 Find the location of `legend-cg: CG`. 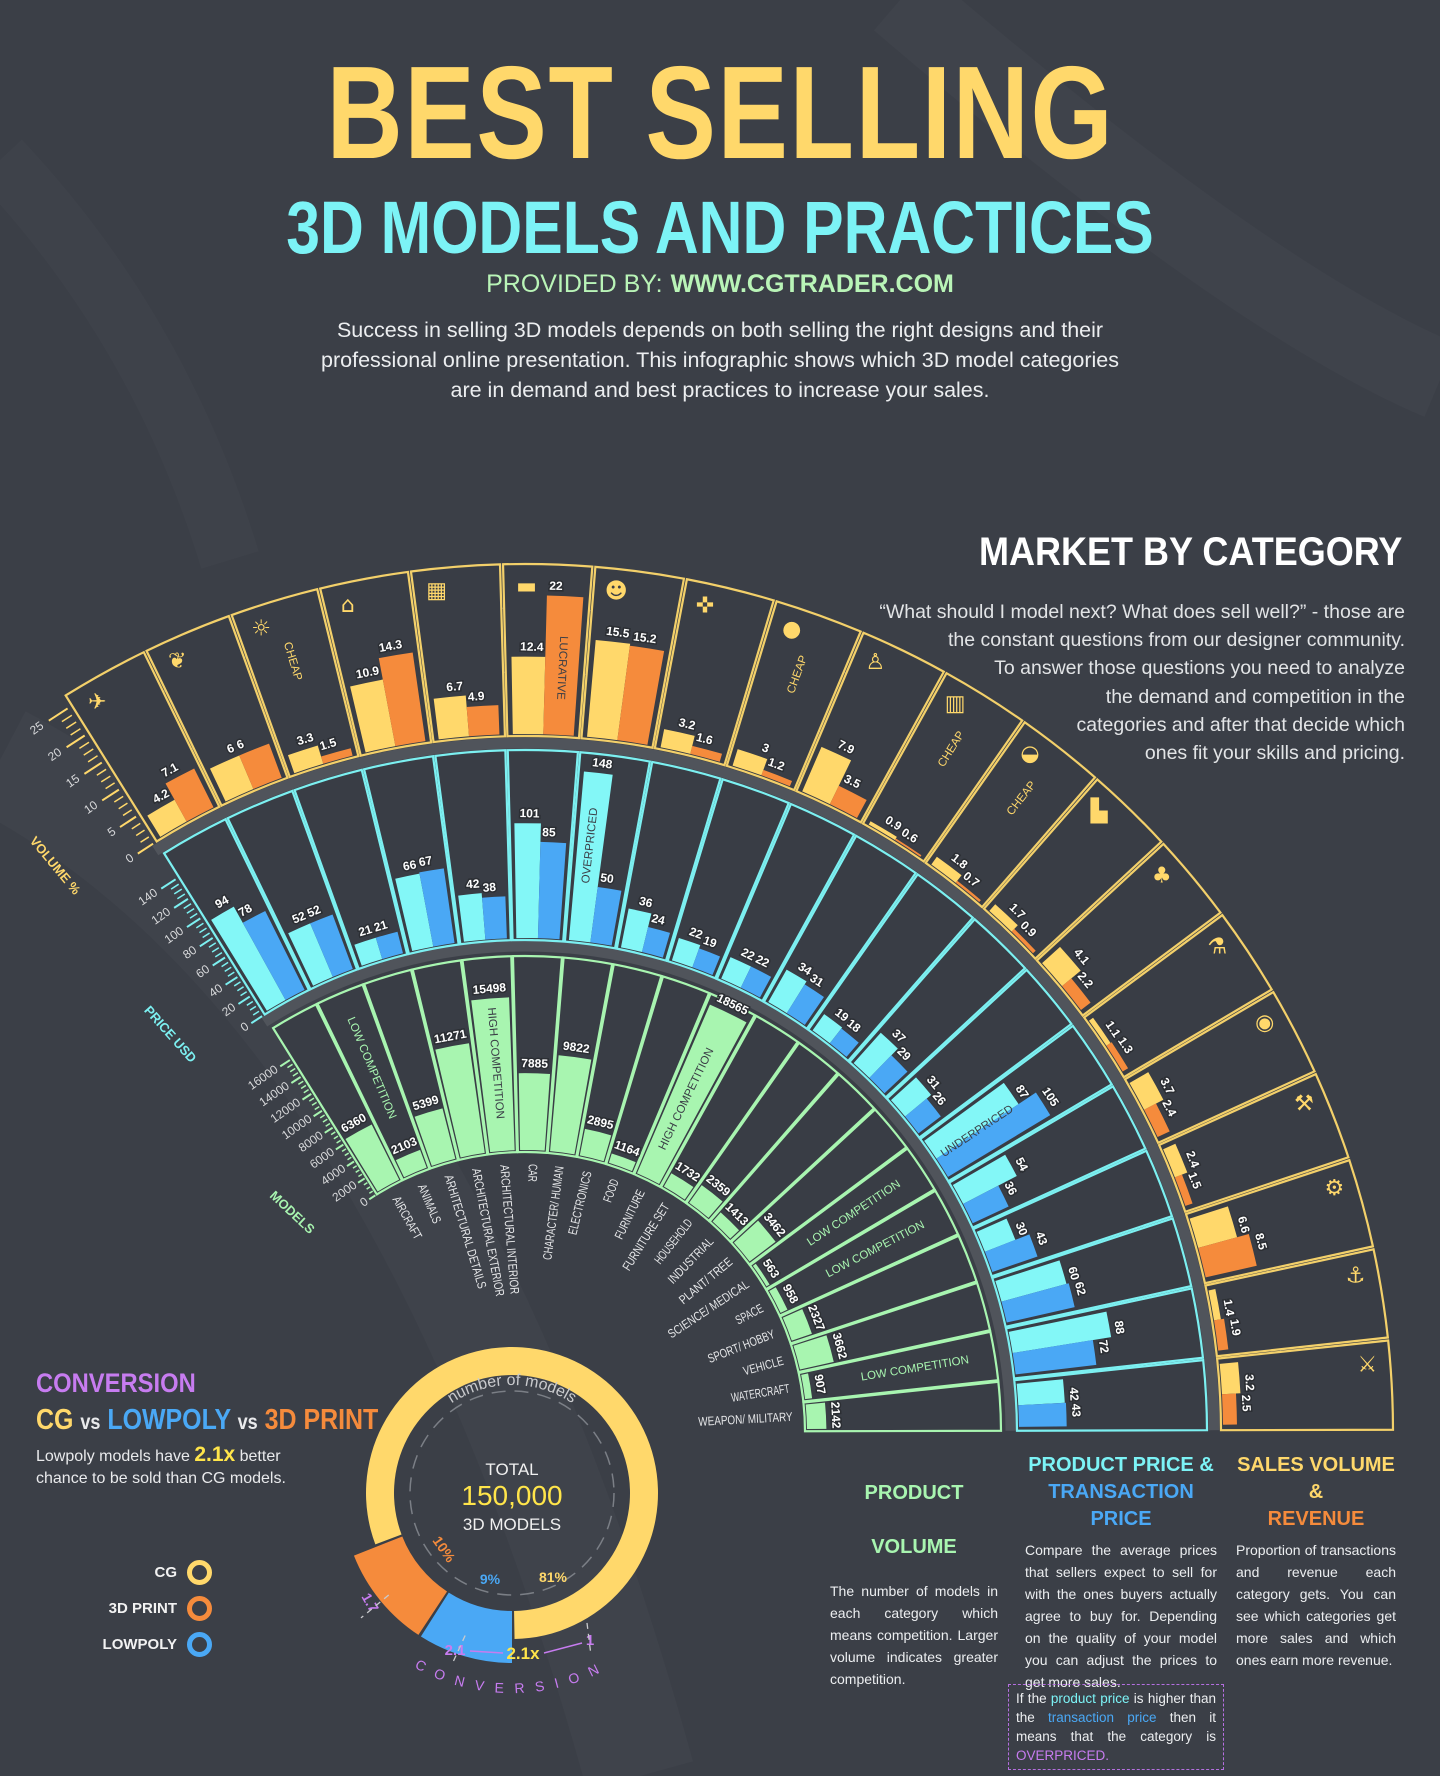

legend-cg: CG is located at coordinates (183, 1572).